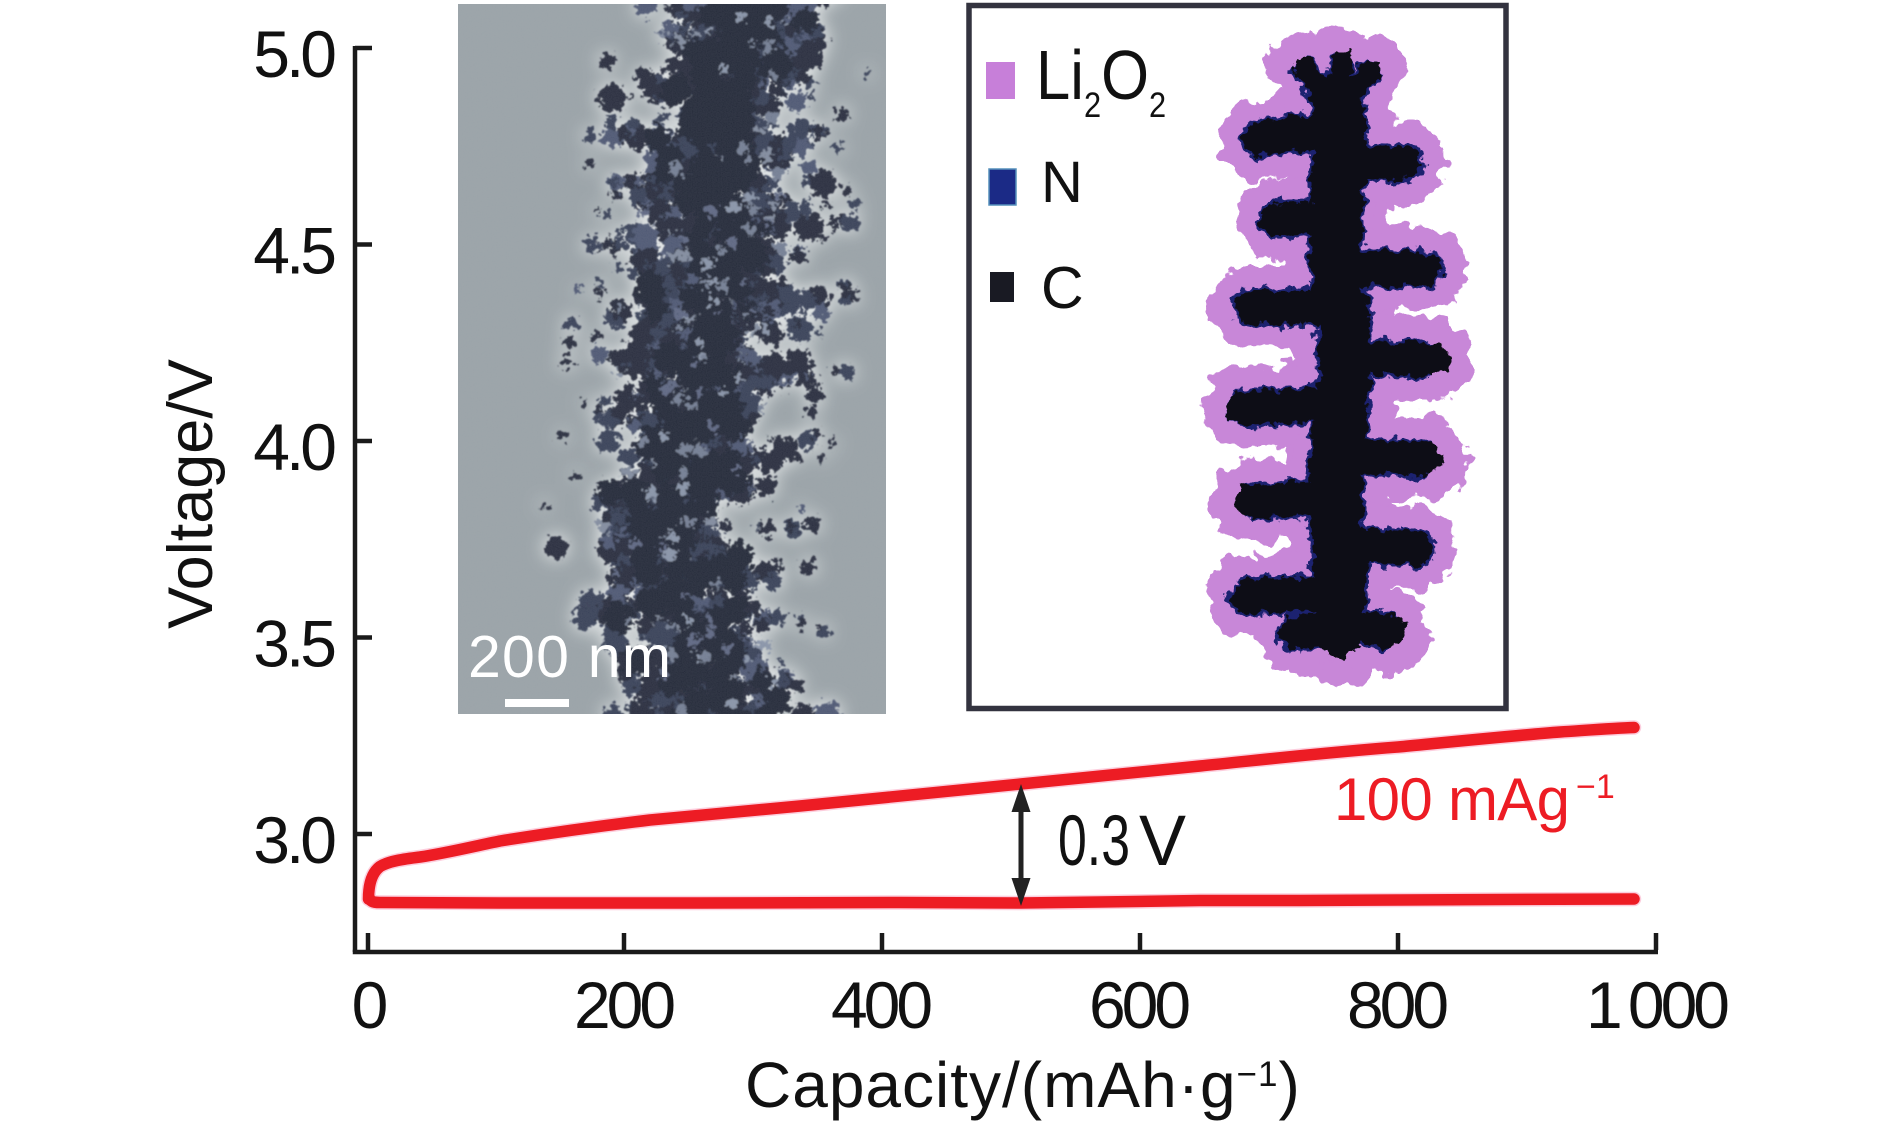 The width and height of the screenshot is (1890, 1127). I want to click on svg-text: 200 nm, so click(569, 657).